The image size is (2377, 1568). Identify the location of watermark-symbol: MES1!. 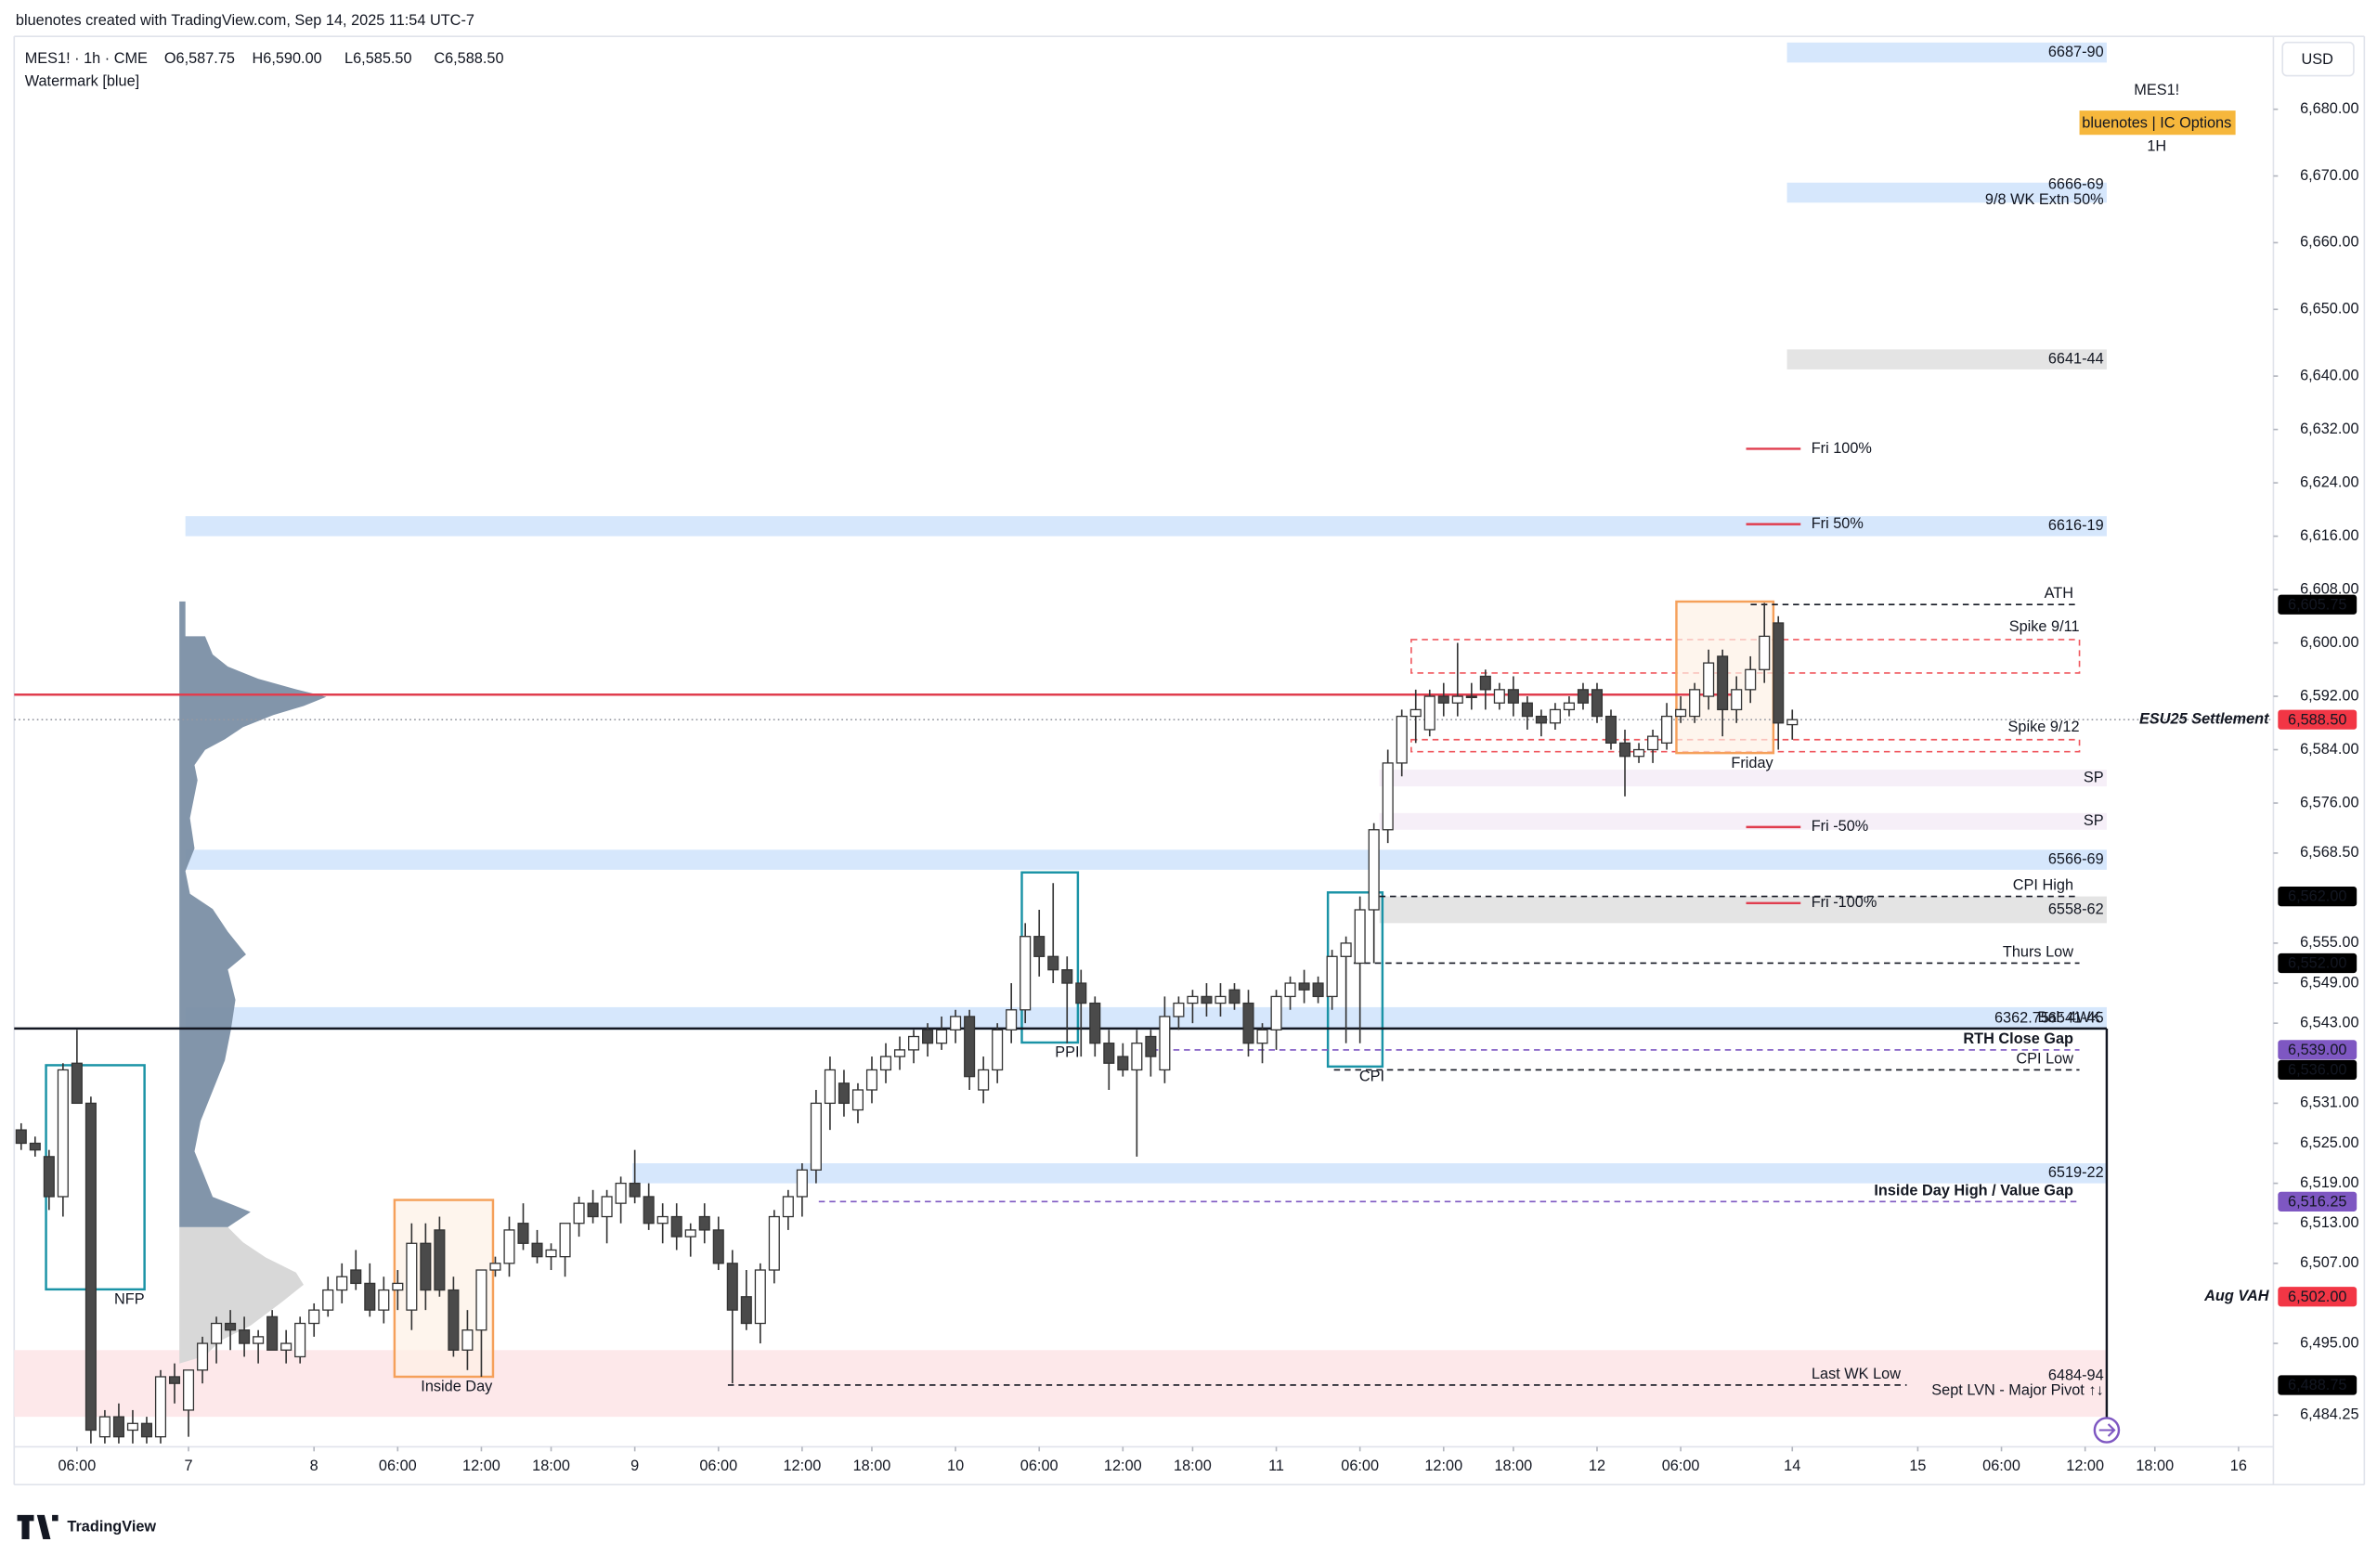
(2156, 90).